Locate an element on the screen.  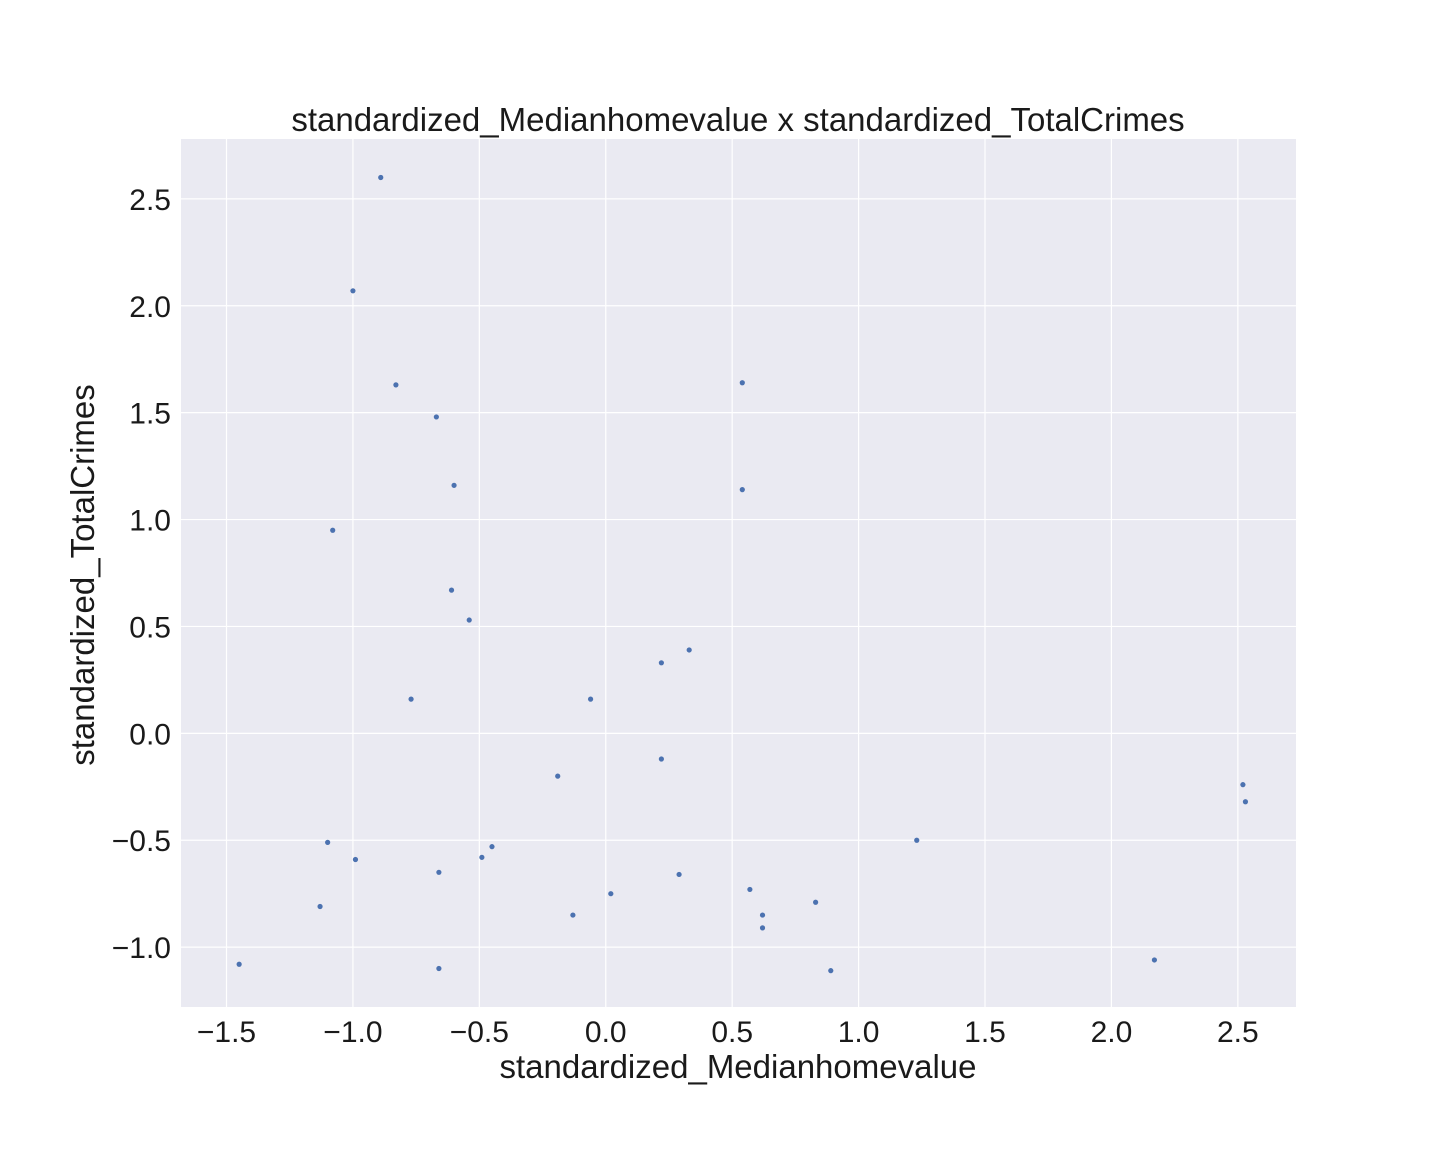
y-tick-label: 0.0 is located at coordinates (150, 734).